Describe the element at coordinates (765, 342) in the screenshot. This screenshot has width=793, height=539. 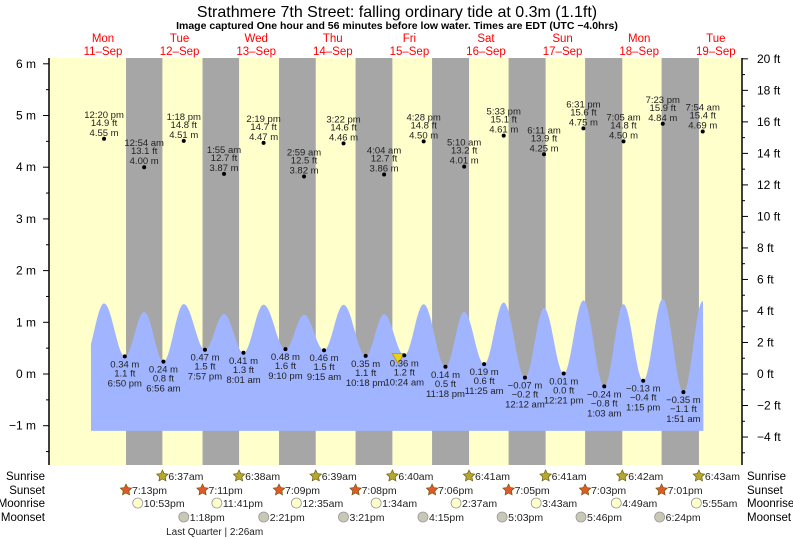
I see `right-axis-label: 2 ft` at that location.